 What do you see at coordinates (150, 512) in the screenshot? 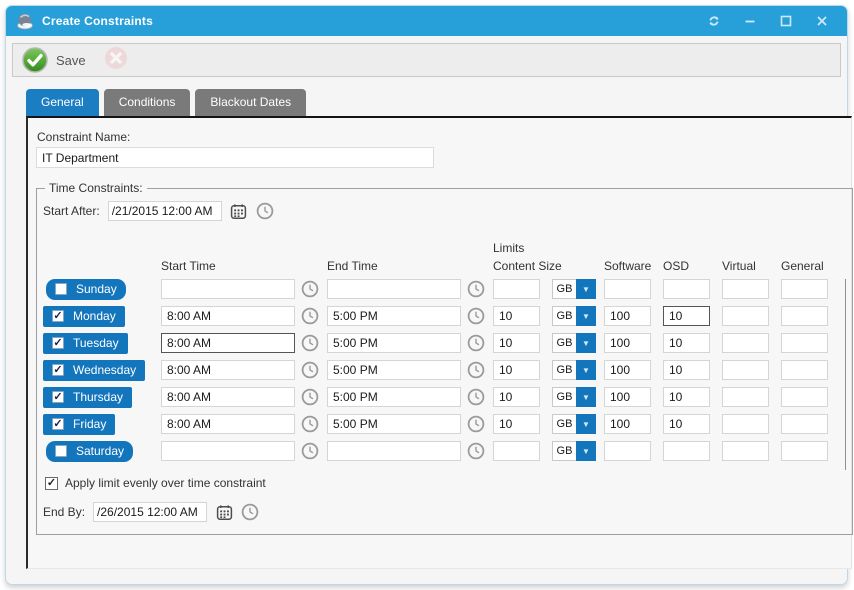
I see `end-by-input` at bounding box center [150, 512].